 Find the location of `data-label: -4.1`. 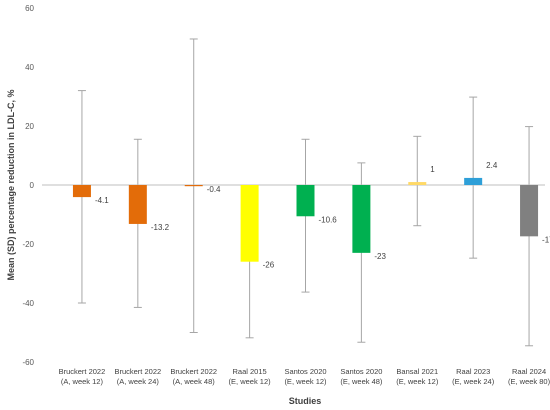

data-label: -4.1 is located at coordinates (102, 200).